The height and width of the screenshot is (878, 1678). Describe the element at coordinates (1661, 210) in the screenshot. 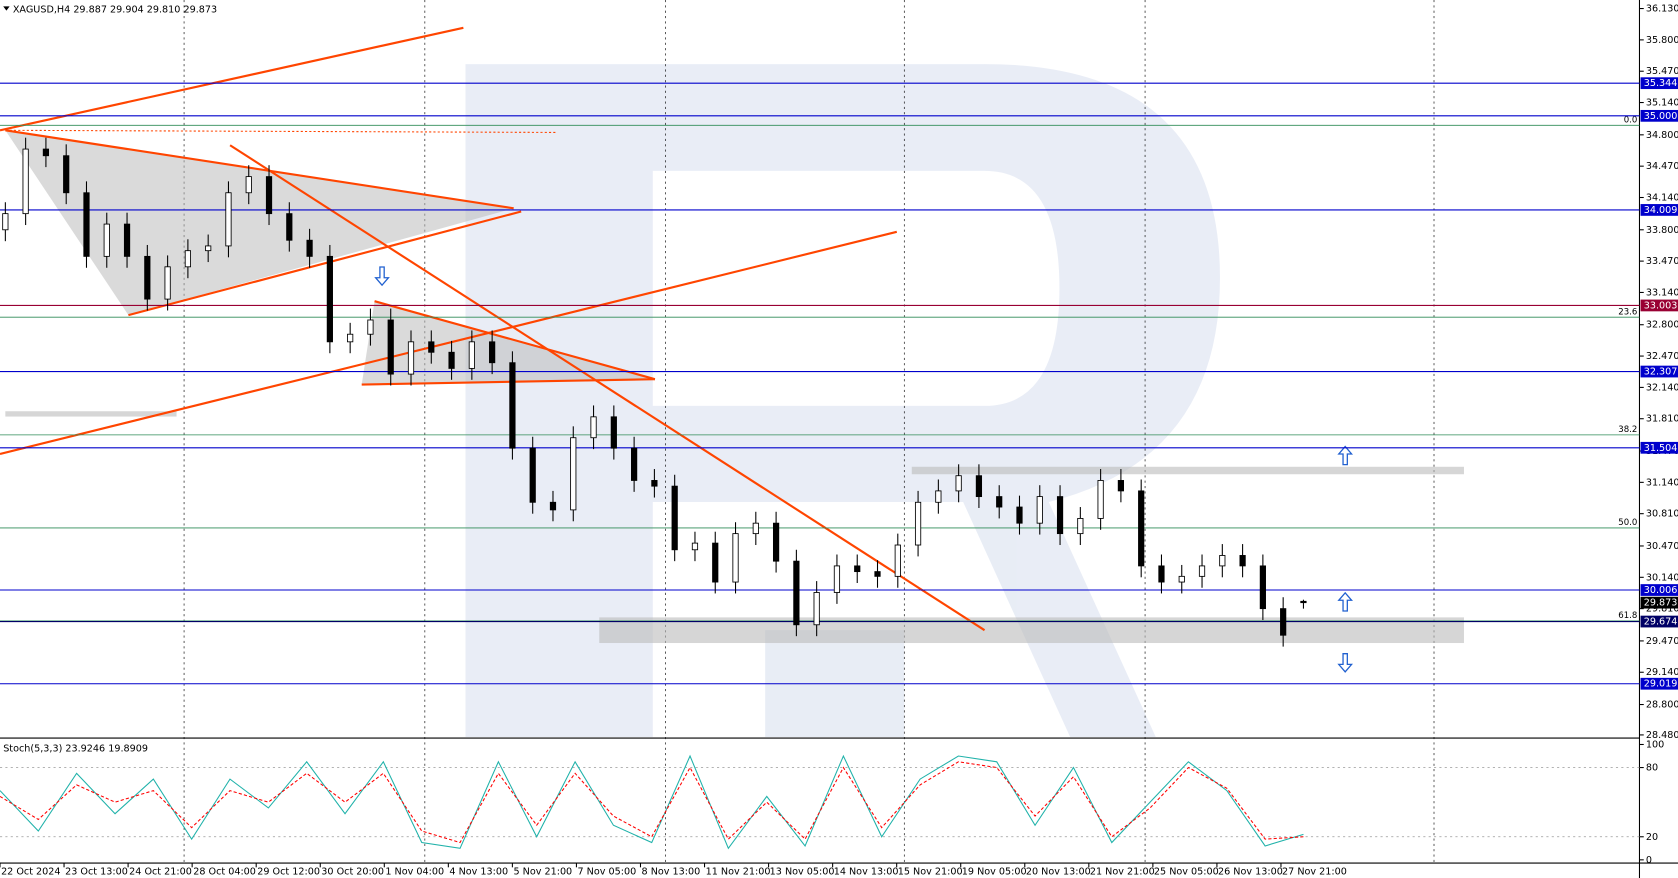

I see `level-label: 34.009` at that location.